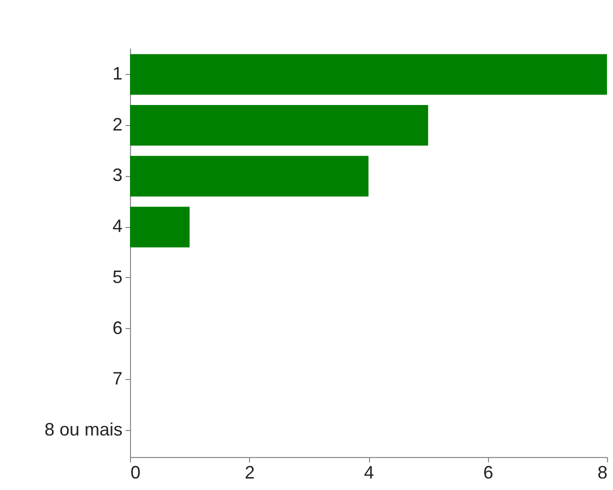 This screenshot has width=613, height=490. I want to click on y-tick-label: 7, so click(117, 378).